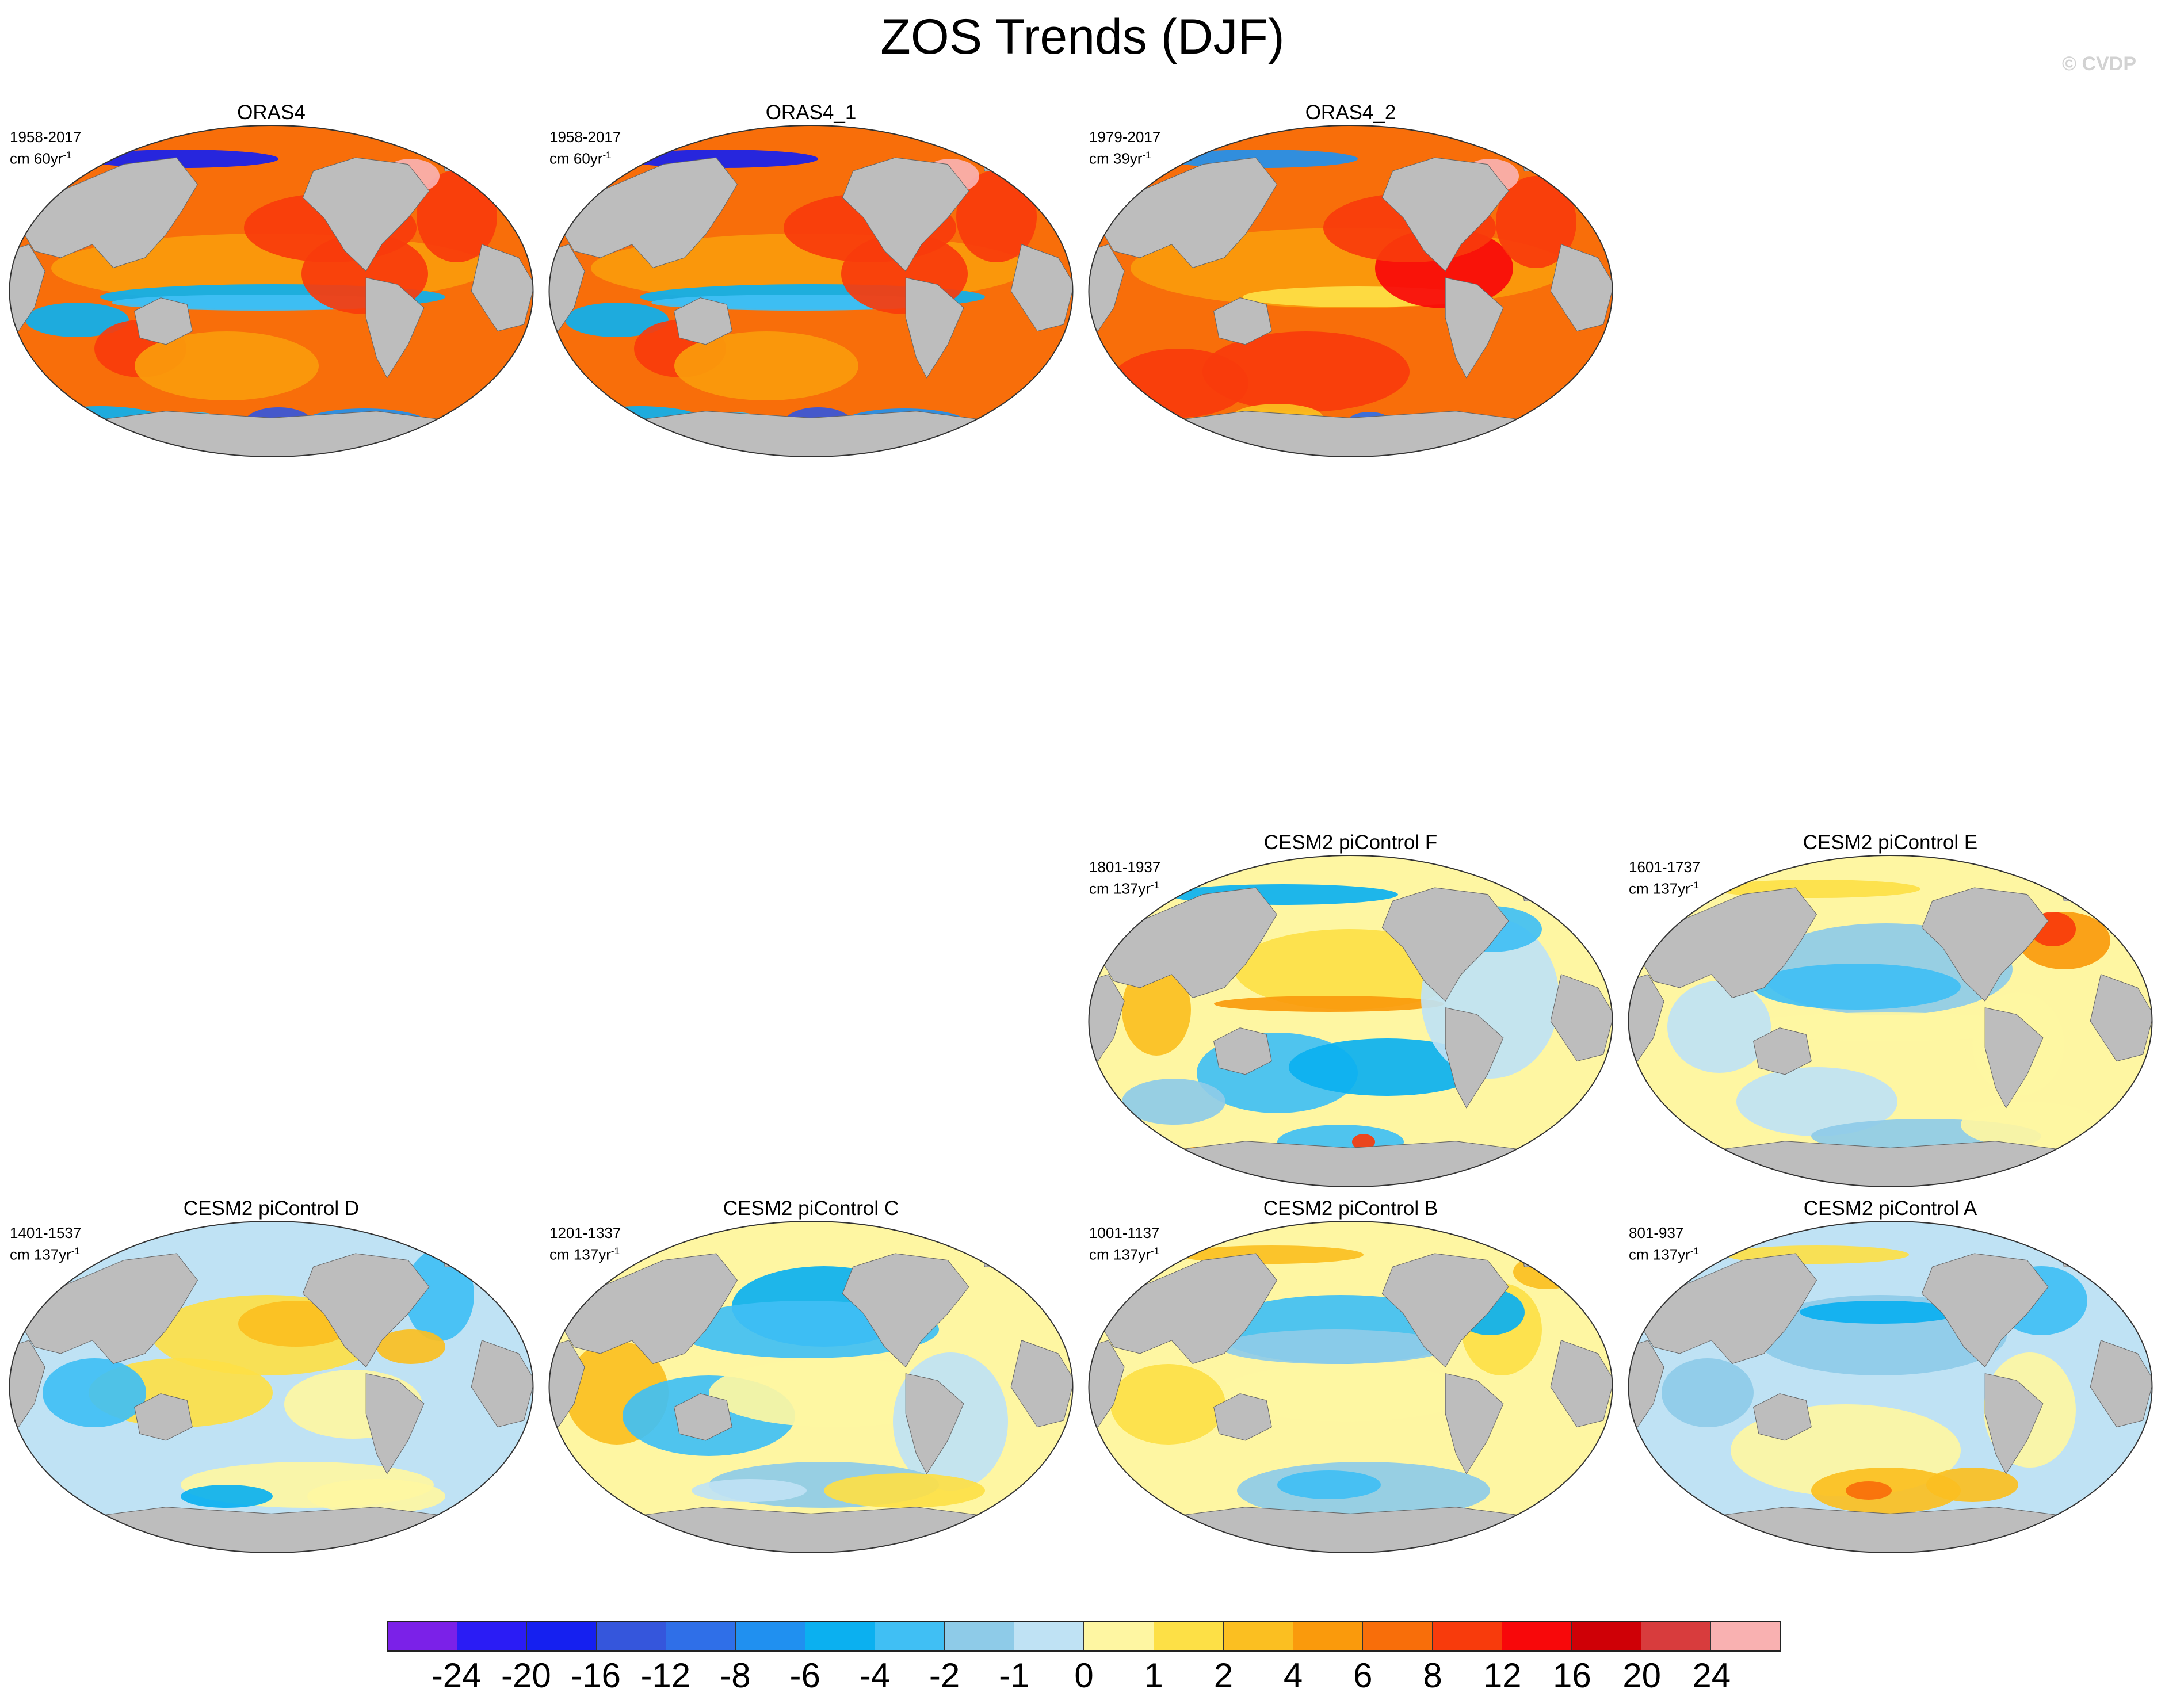 The height and width of the screenshot is (1708, 2165). Describe the element at coordinates (811, 112) in the screenshot. I see `panel-title: ORAS4_1` at that location.